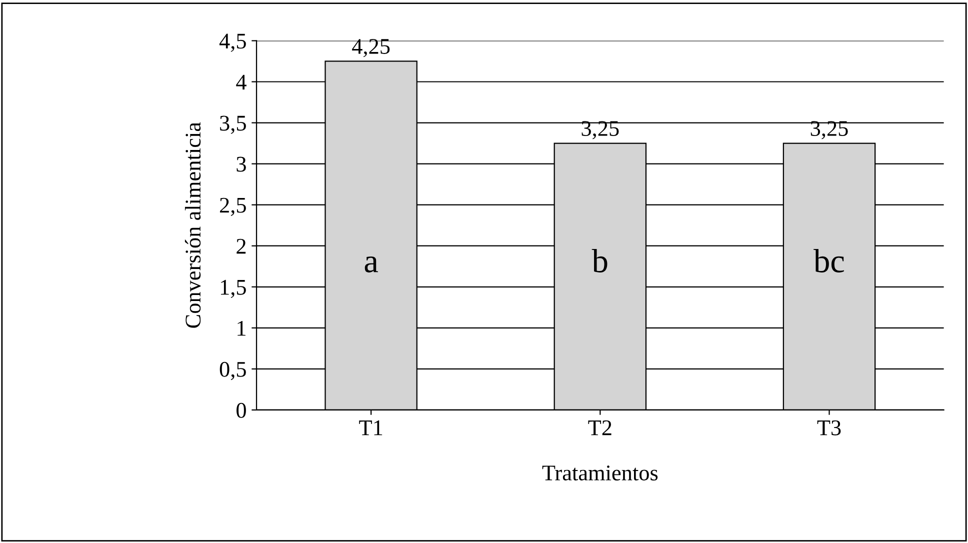  Describe the element at coordinates (233, 125) in the screenshot. I see `y-tick-label: 3,5` at that location.